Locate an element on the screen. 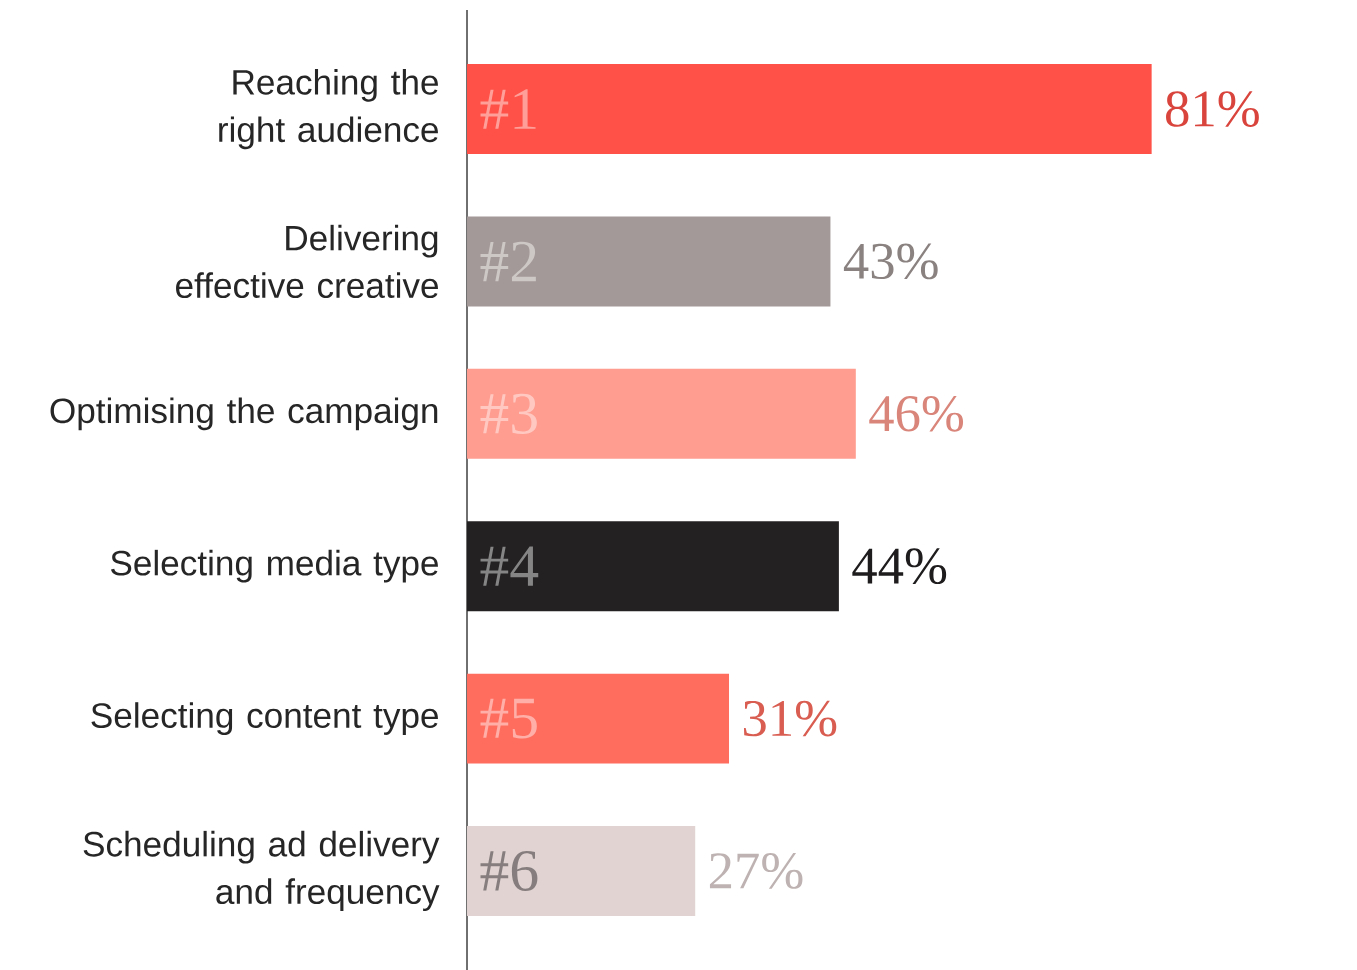  y-tick-label: Delivering effective creative is located at coordinates (307, 261).